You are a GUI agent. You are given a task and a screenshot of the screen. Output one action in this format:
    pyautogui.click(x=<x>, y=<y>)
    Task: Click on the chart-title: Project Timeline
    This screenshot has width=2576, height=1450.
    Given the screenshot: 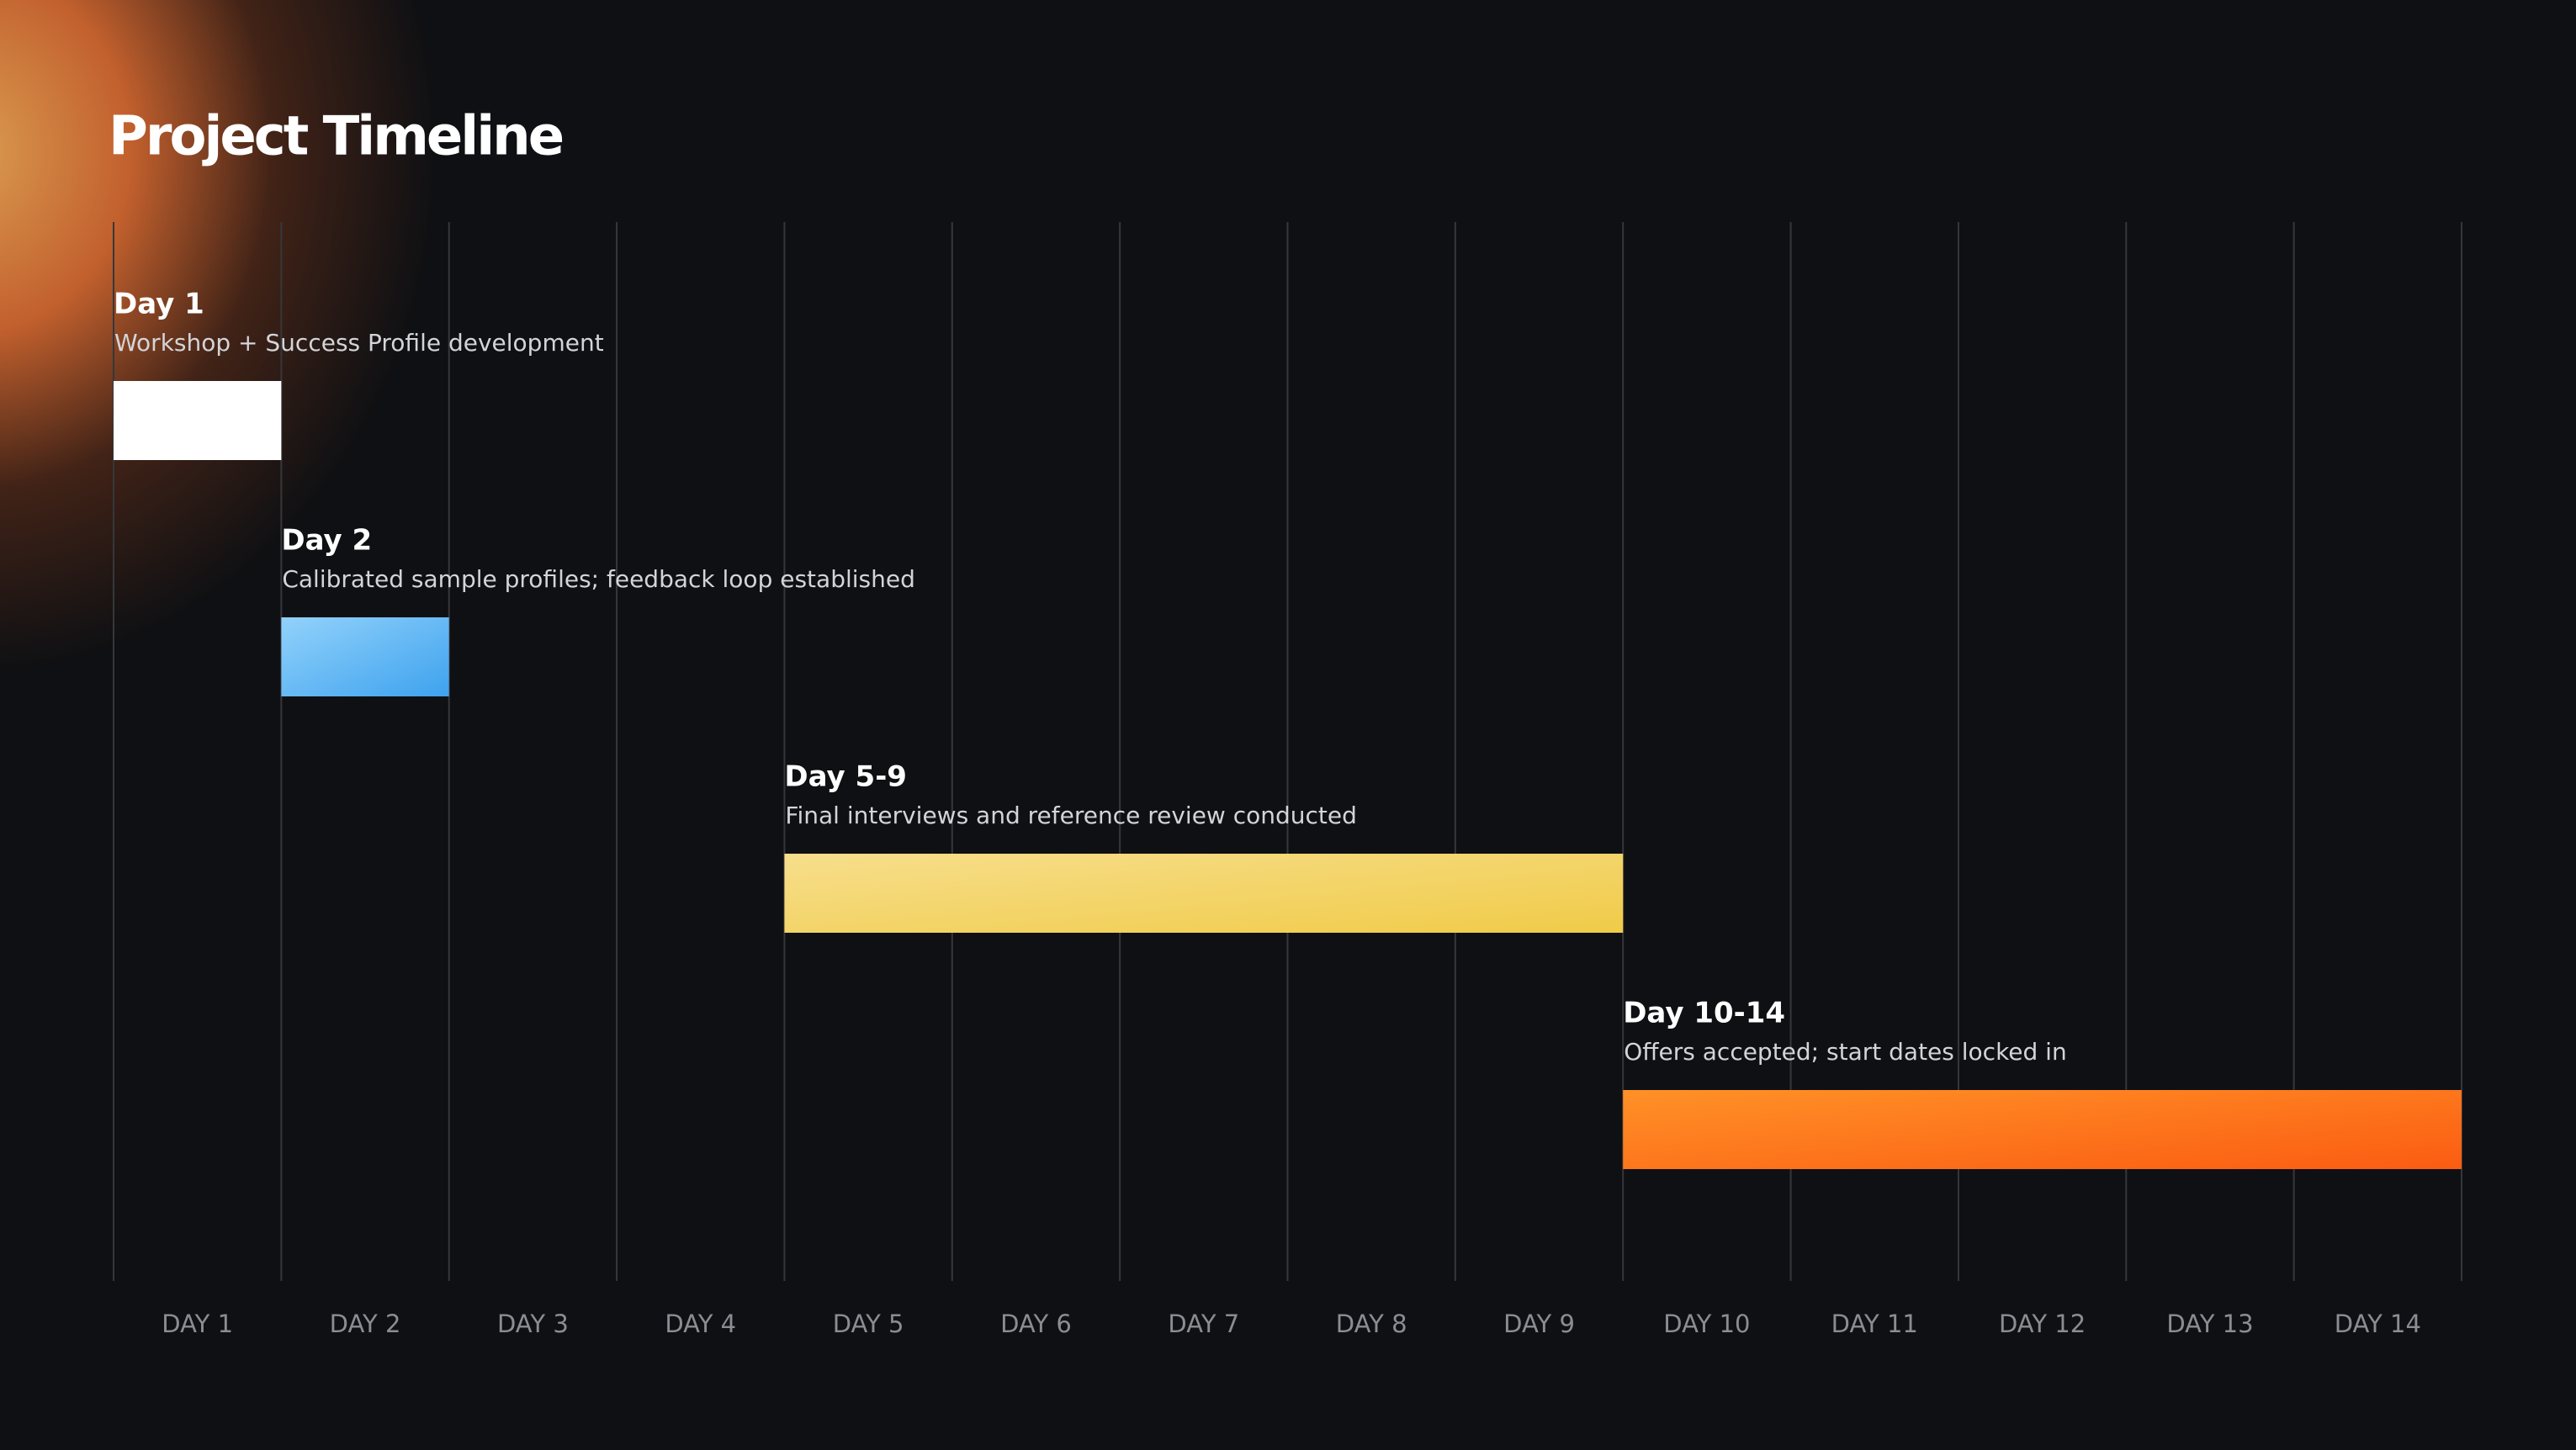 What is the action you would take?
    pyautogui.click(x=336, y=137)
    